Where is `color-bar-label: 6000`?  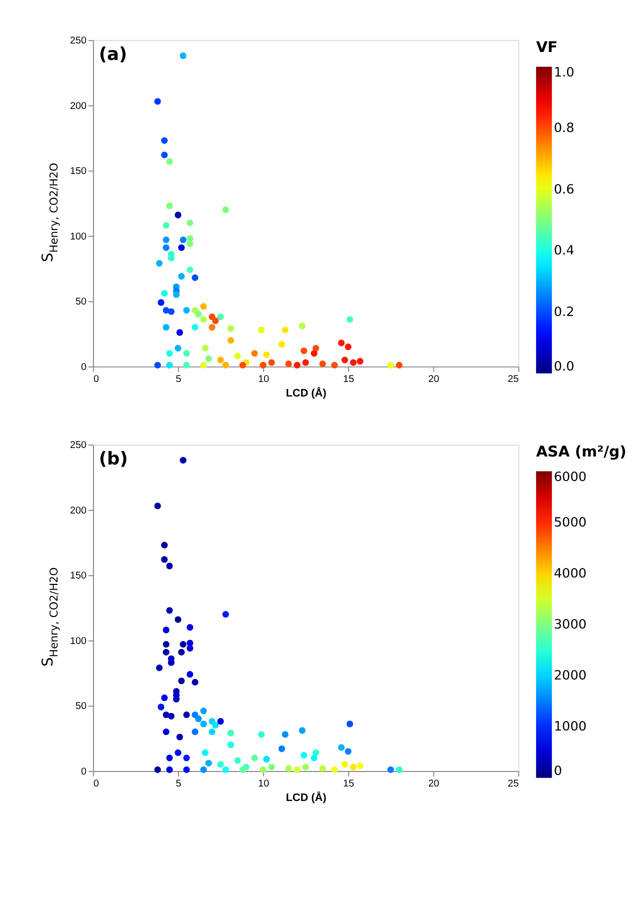 color-bar-label: 6000 is located at coordinates (570, 478).